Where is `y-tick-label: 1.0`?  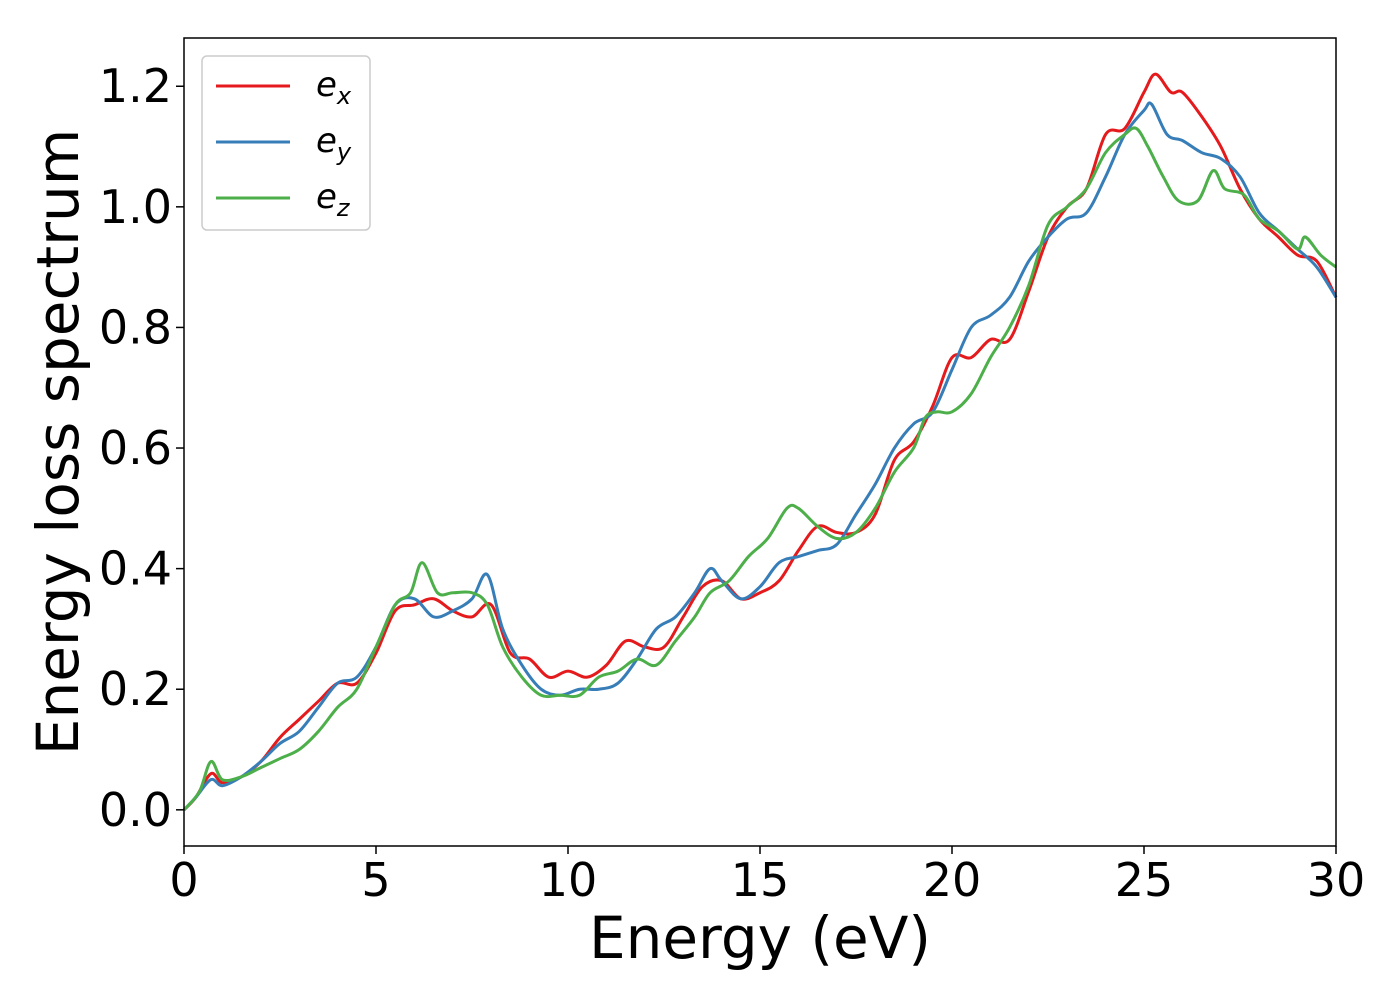 y-tick-label: 1.0 is located at coordinates (135, 207).